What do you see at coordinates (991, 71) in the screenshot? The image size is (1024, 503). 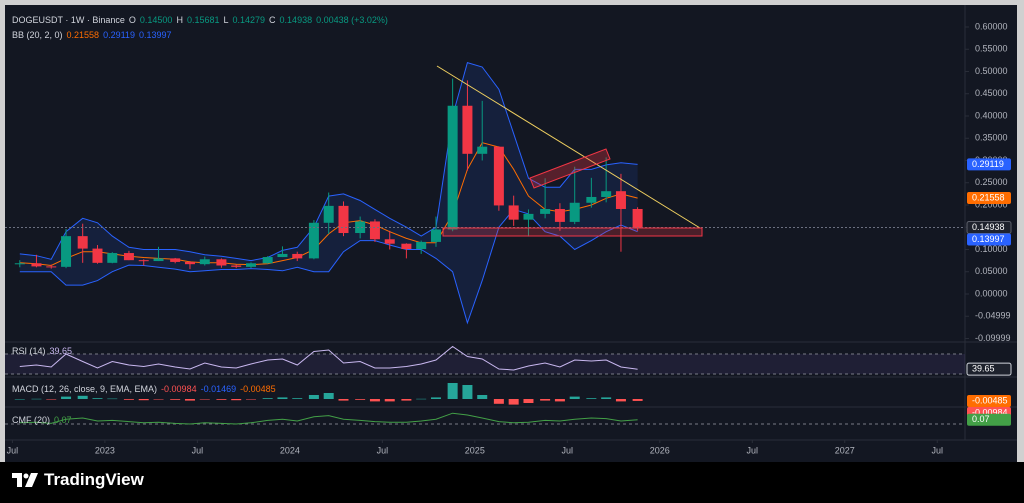 I see `y-tick-label: 0.50000` at bounding box center [991, 71].